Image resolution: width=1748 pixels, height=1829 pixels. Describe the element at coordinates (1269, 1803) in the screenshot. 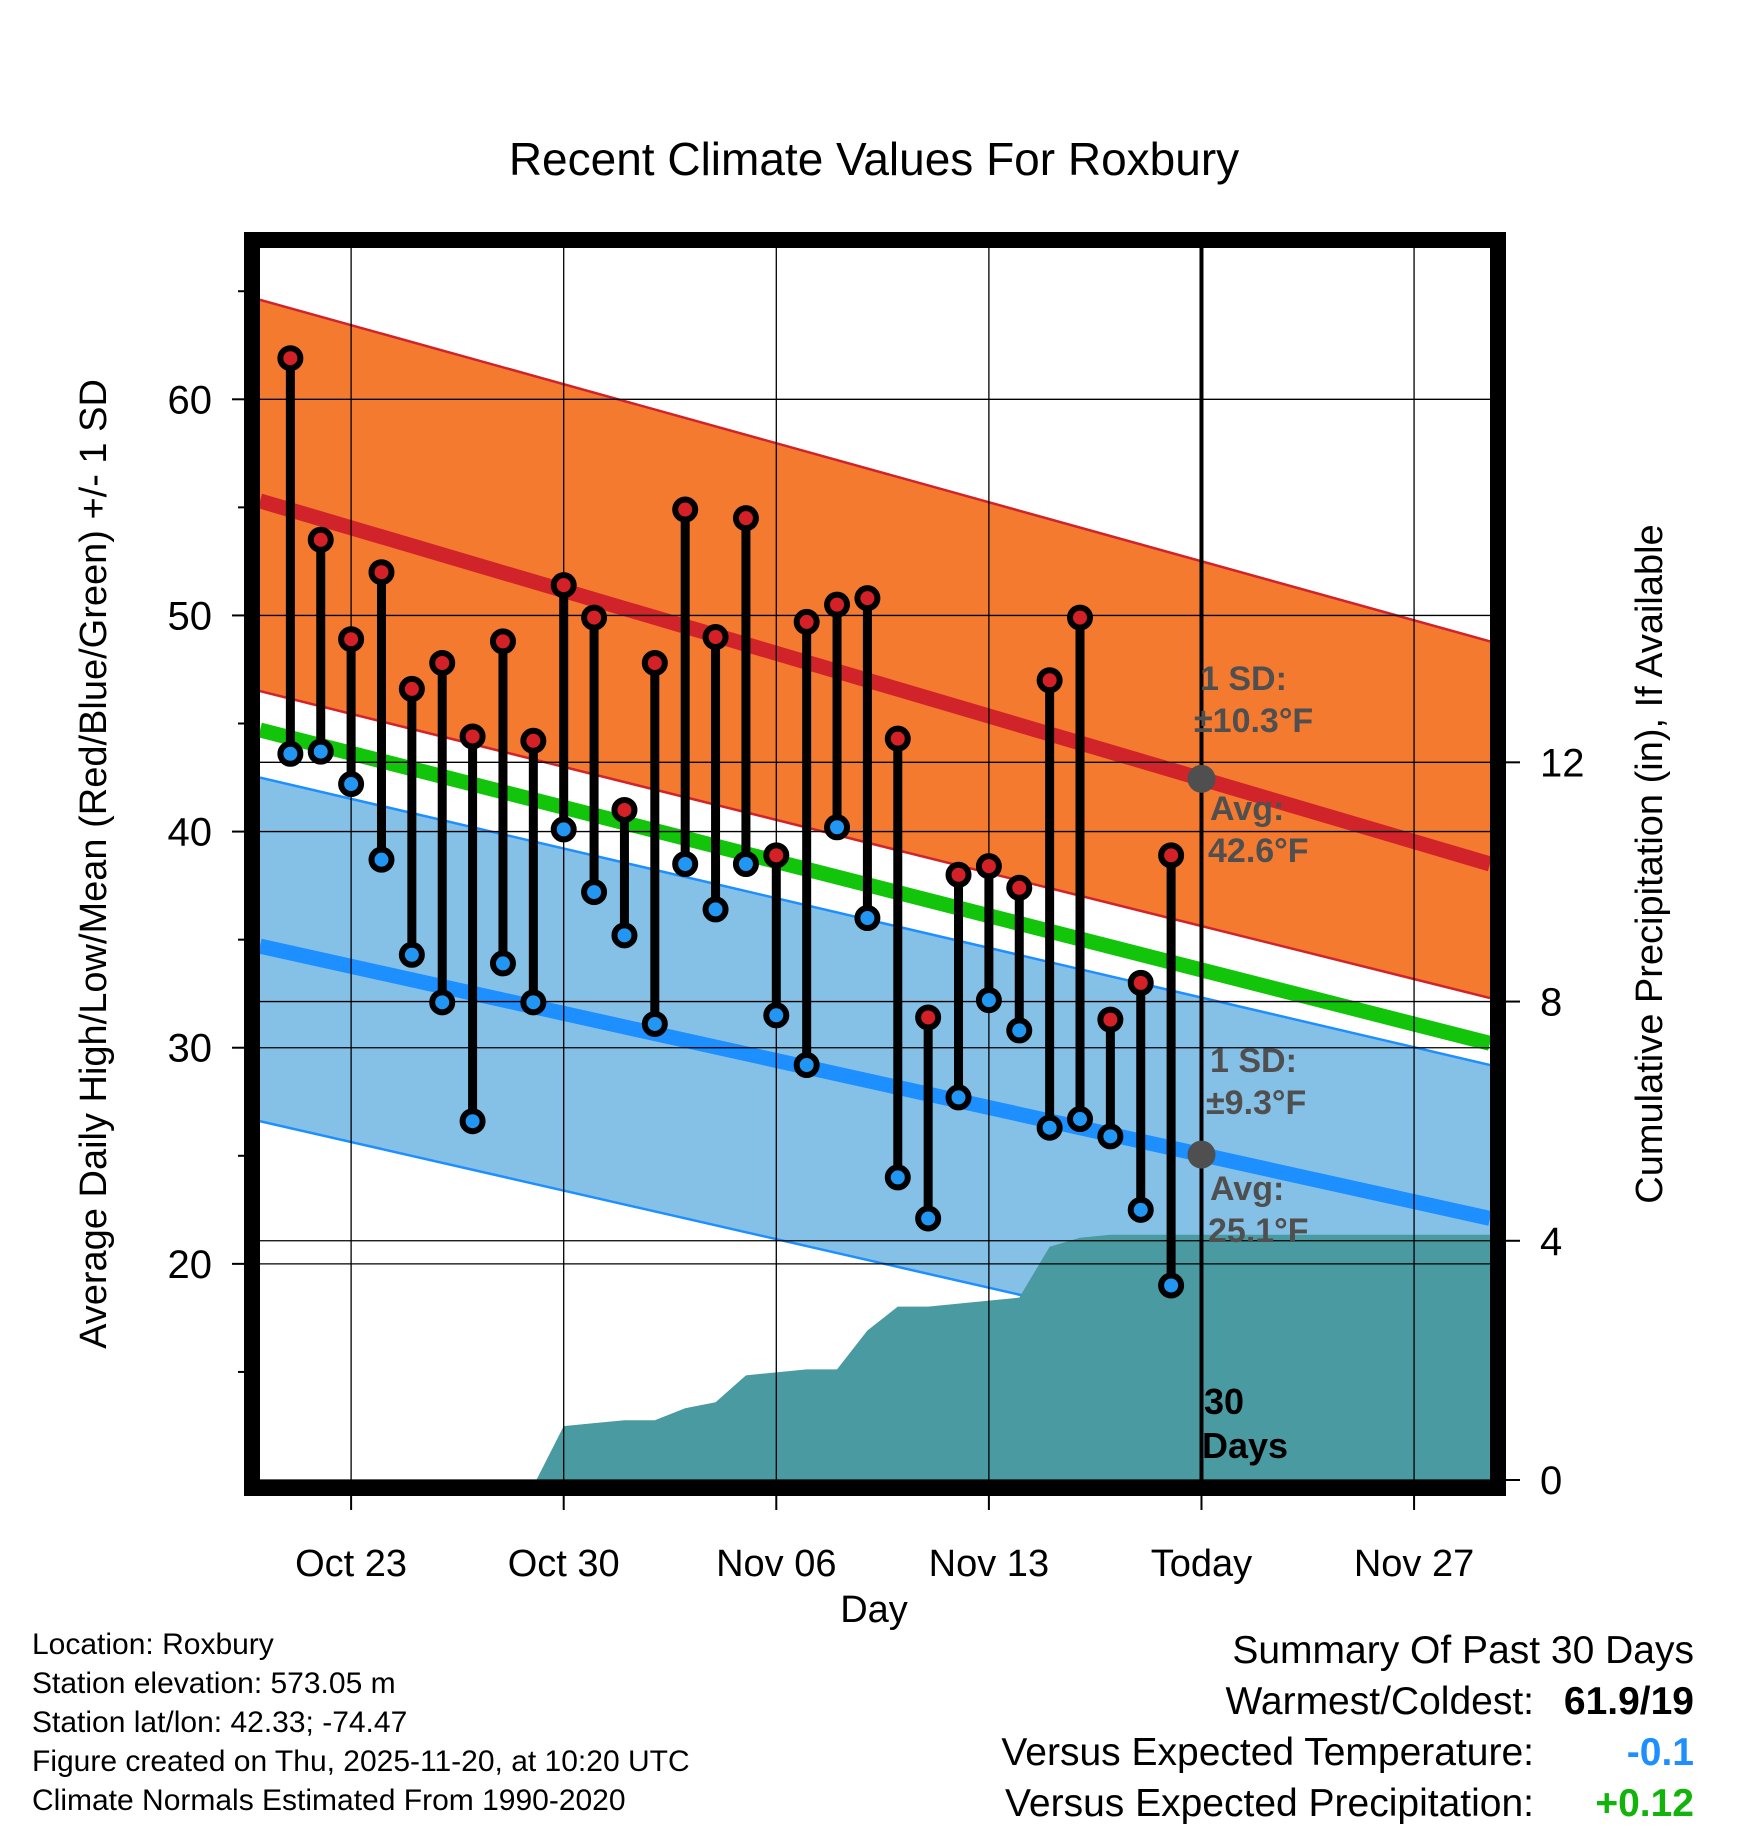

I see `precip-label: Versus Expected Precipitation:` at that location.